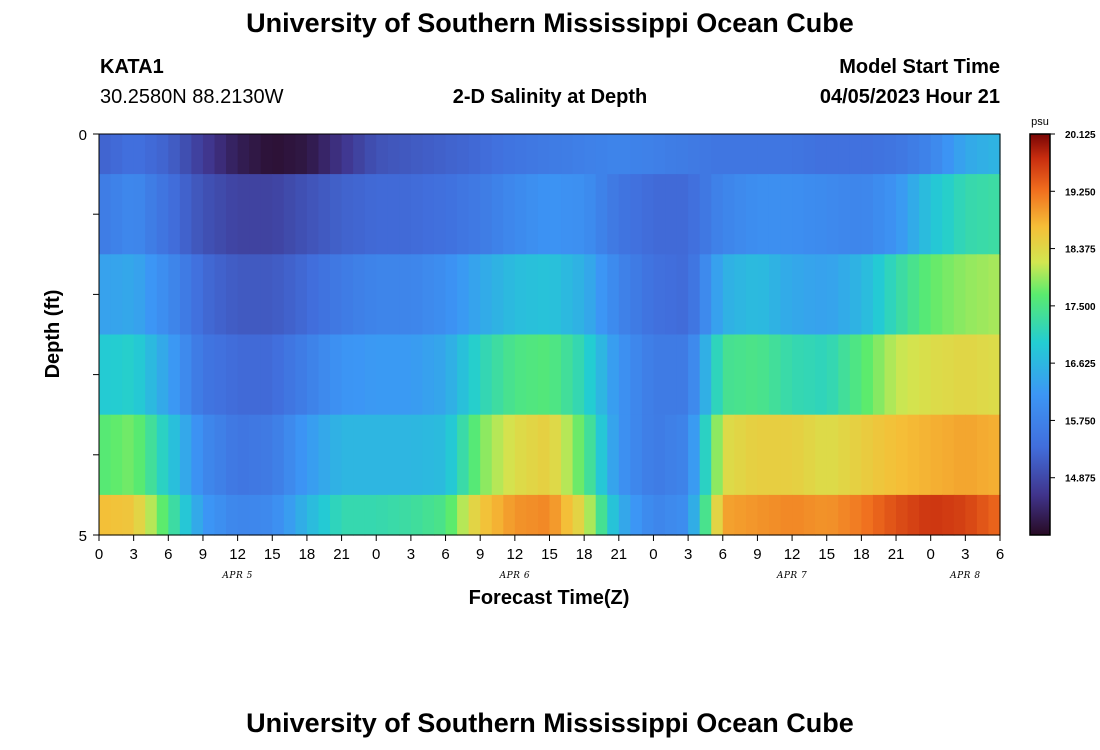  Describe the element at coordinates (307, 554) in the screenshot. I see `x-tick-label: 18` at that location.